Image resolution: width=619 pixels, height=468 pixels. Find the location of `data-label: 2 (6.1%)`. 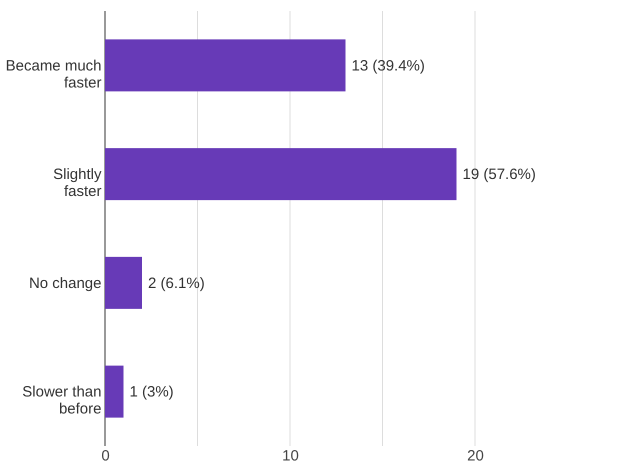

data-label: 2 (6.1%) is located at coordinates (176, 283).